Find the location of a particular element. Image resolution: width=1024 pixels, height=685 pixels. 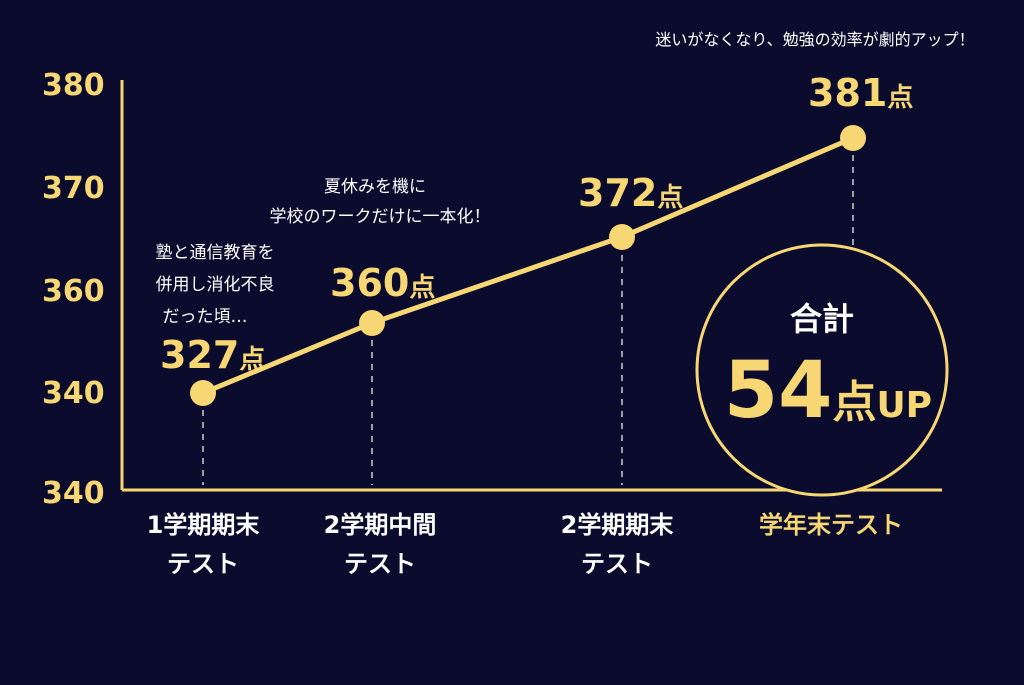

x-category-labels: 1学期期末 テスト 2学期中間 テスト 2学期期末 テスト 学年末テスト is located at coordinates (525, 544).